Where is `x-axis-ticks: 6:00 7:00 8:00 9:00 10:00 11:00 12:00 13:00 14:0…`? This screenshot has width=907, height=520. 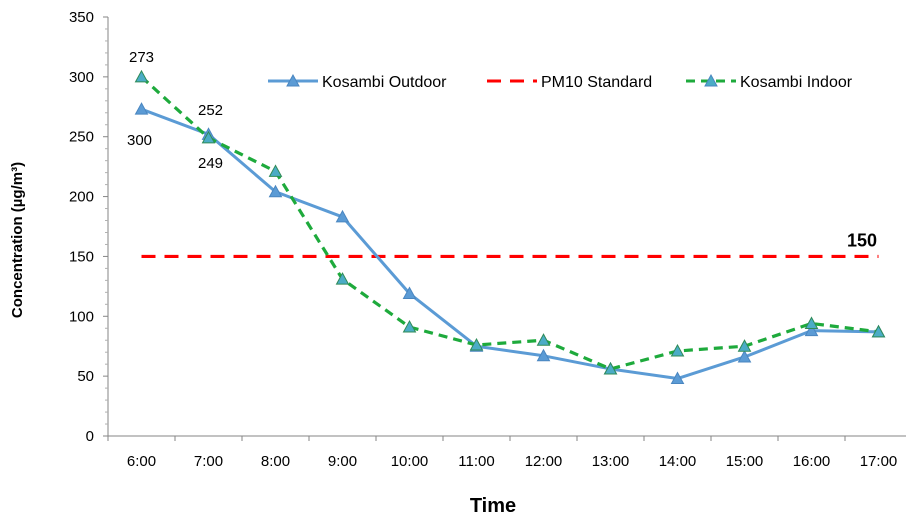 x-axis-ticks: 6:00 7:00 8:00 9:00 10:00 11:00 12:00 13:00 14:0… is located at coordinates (502, 453).